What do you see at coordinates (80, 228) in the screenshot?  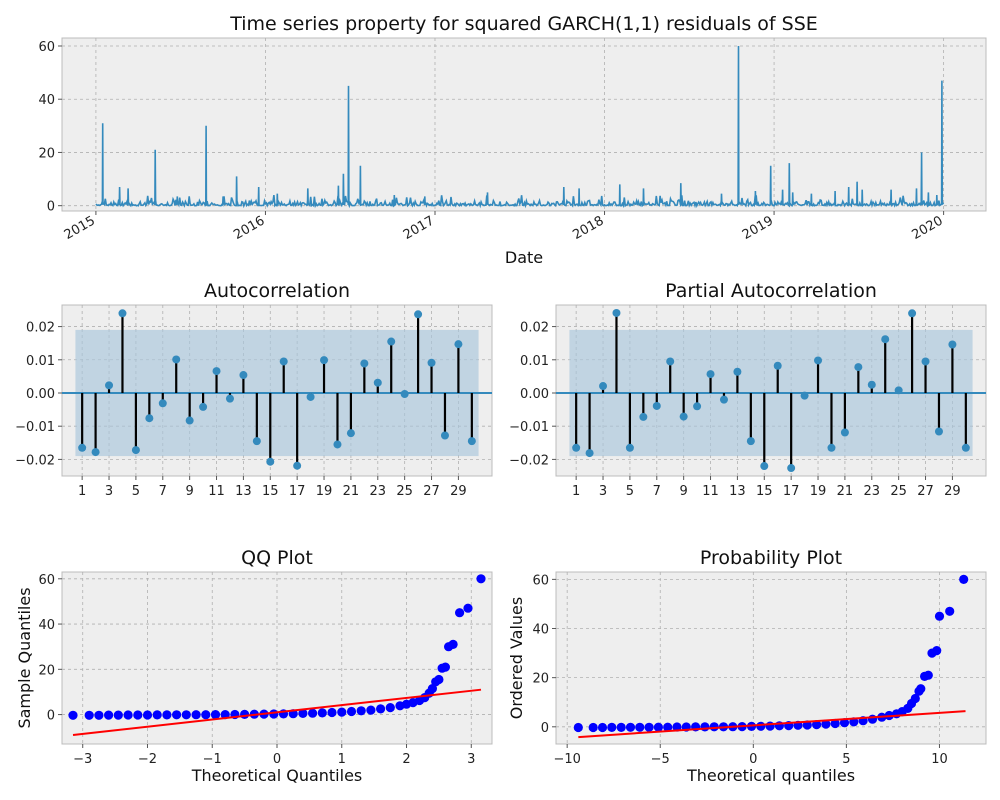 I see `x-tick-label: 2015` at bounding box center [80, 228].